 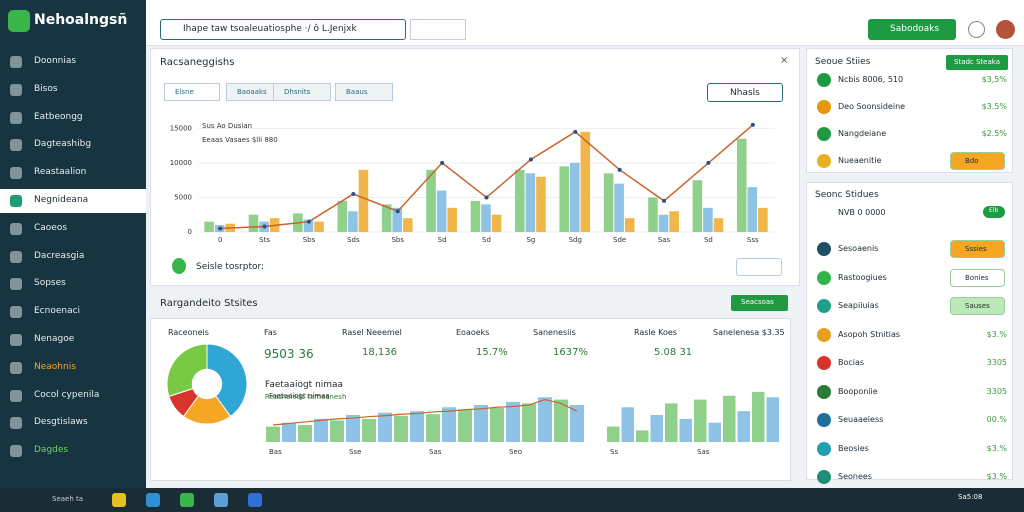 What do you see at coordinates (996, 419) in the screenshot?
I see `row-value: 00.%` at bounding box center [996, 419].